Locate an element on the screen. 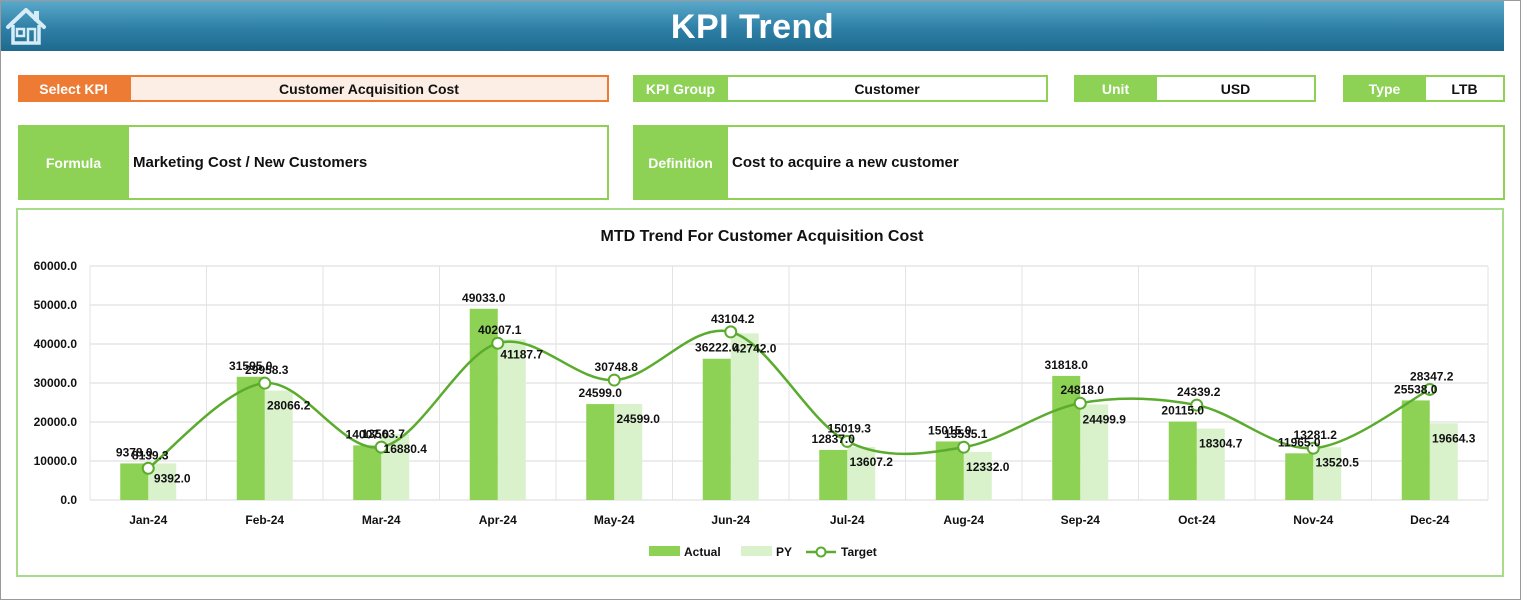 Image resolution: width=1521 pixels, height=600 pixels. data-label-target: 13281.2 is located at coordinates (1316, 435).